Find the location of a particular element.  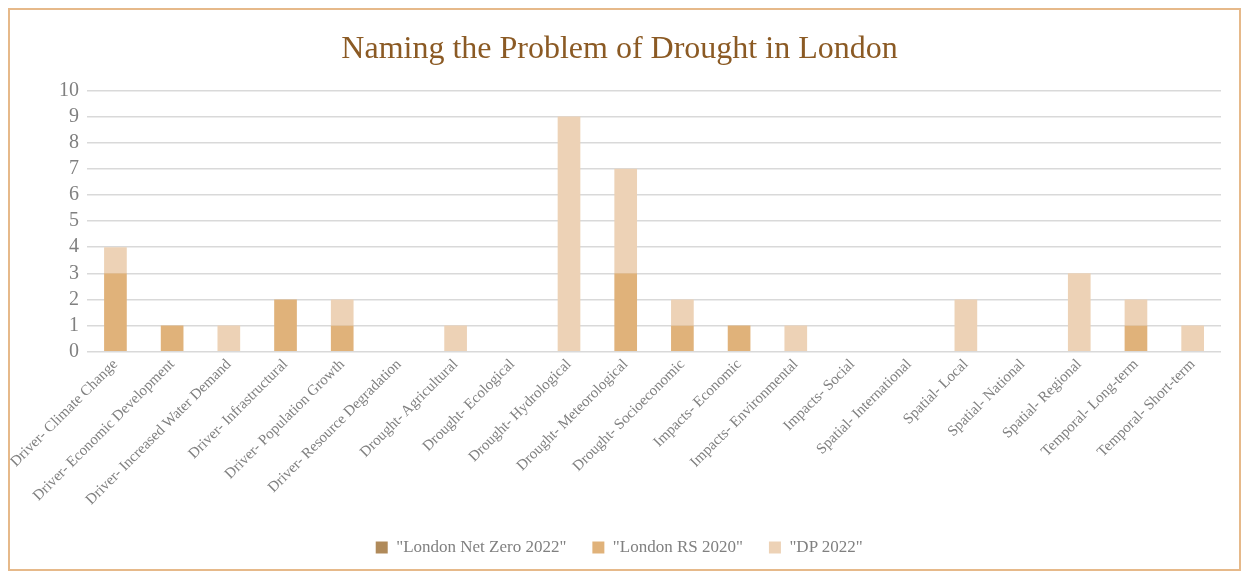

y-tick-label: 7 is located at coordinates (74, 167).